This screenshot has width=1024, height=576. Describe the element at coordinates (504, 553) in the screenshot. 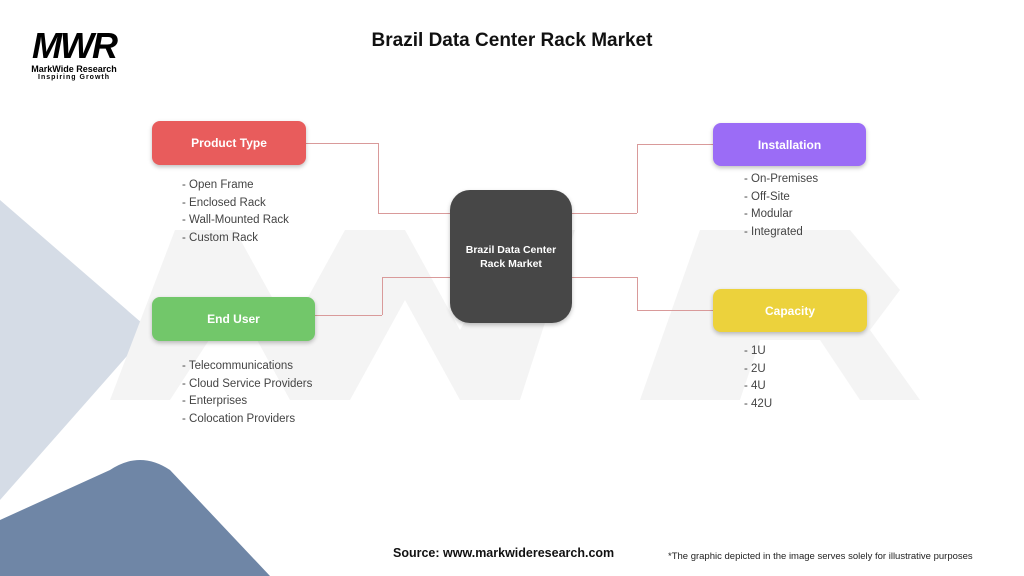

I see `source-text: Source: www.markwideresearch.com` at that location.